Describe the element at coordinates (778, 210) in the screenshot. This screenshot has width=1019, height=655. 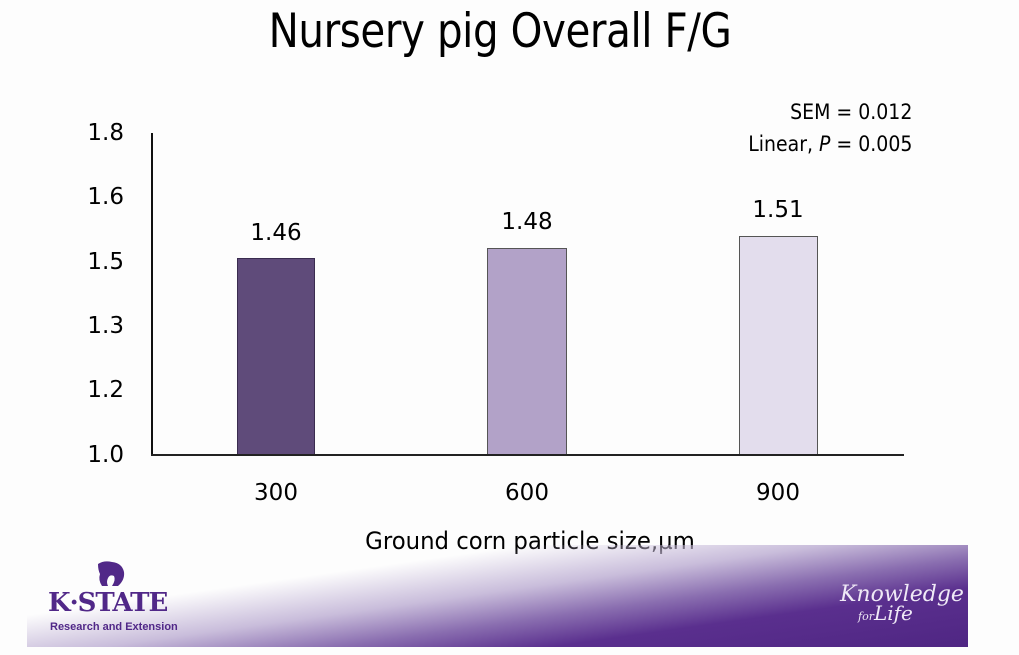
I see `bar-value-label: 1.51` at that location.